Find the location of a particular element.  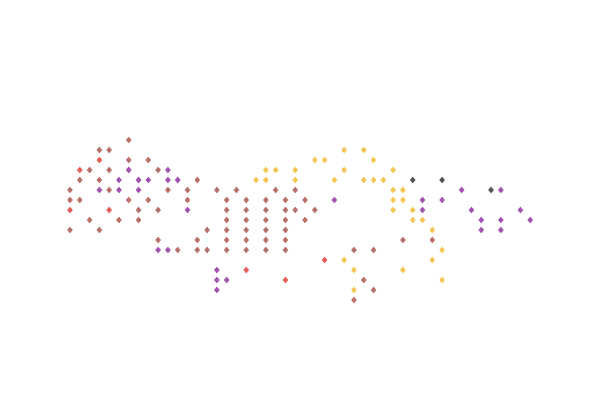

data-point-s0-p2 is located at coordinates (109, 150).